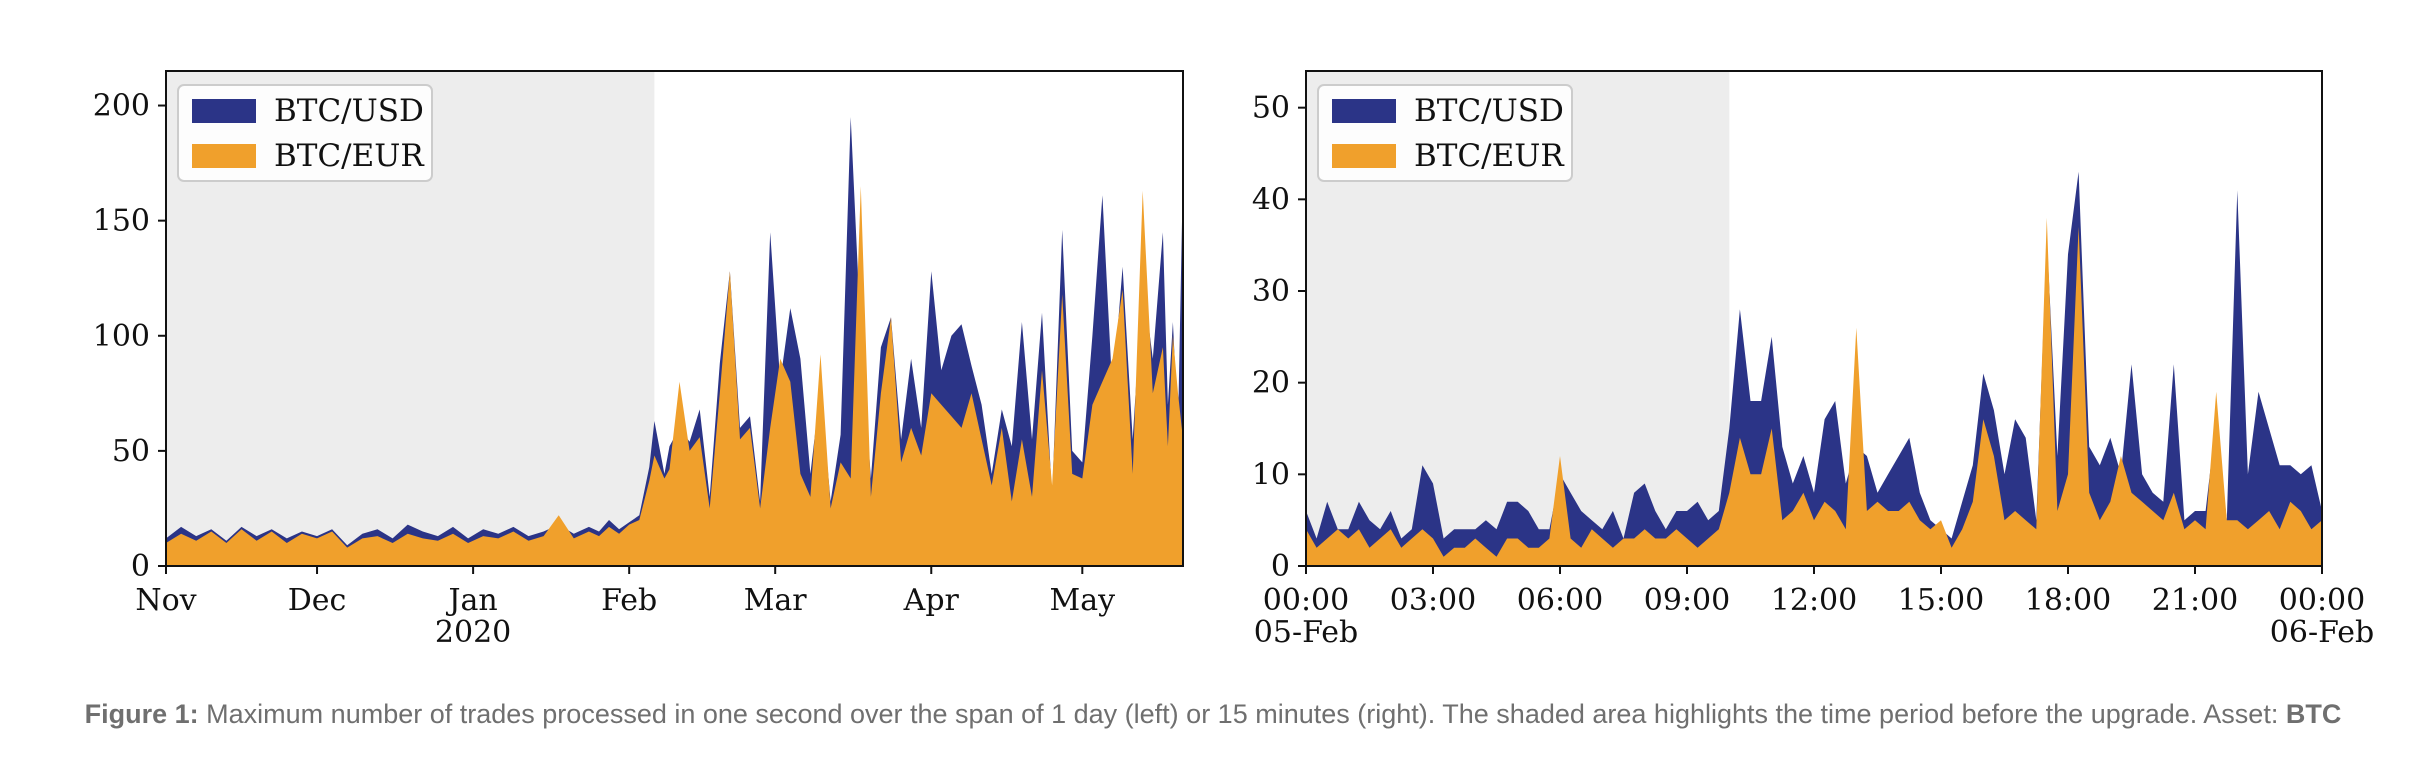 This screenshot has width=2426, height=782. I want to click on y-tick-label: 30, so click(1271, 291).